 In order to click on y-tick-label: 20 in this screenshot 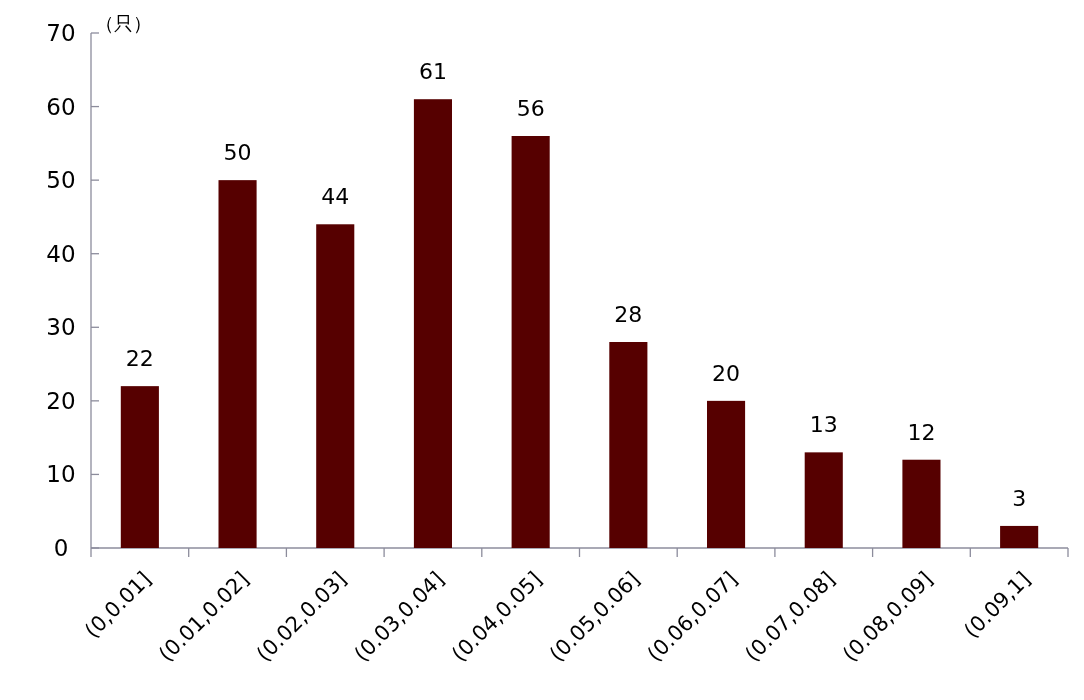, I will do `click(61, 400)`.